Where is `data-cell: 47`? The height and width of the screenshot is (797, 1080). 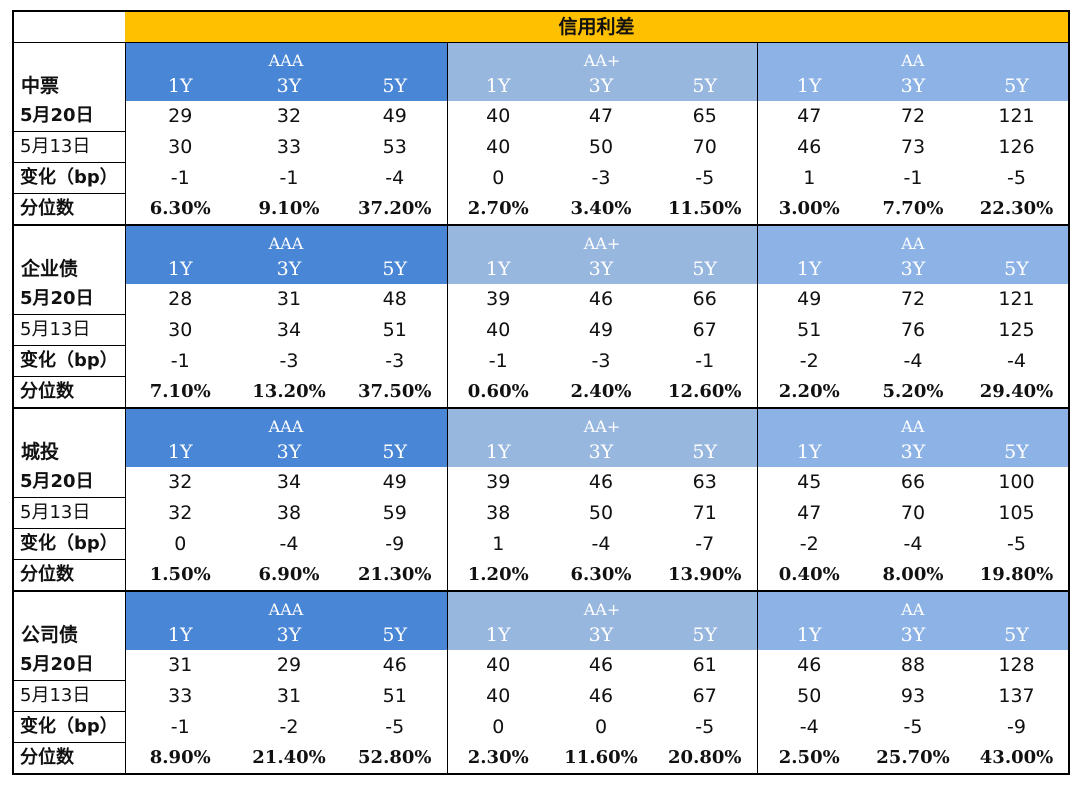 data-cell: 47 is located at coordinates (809, 513).